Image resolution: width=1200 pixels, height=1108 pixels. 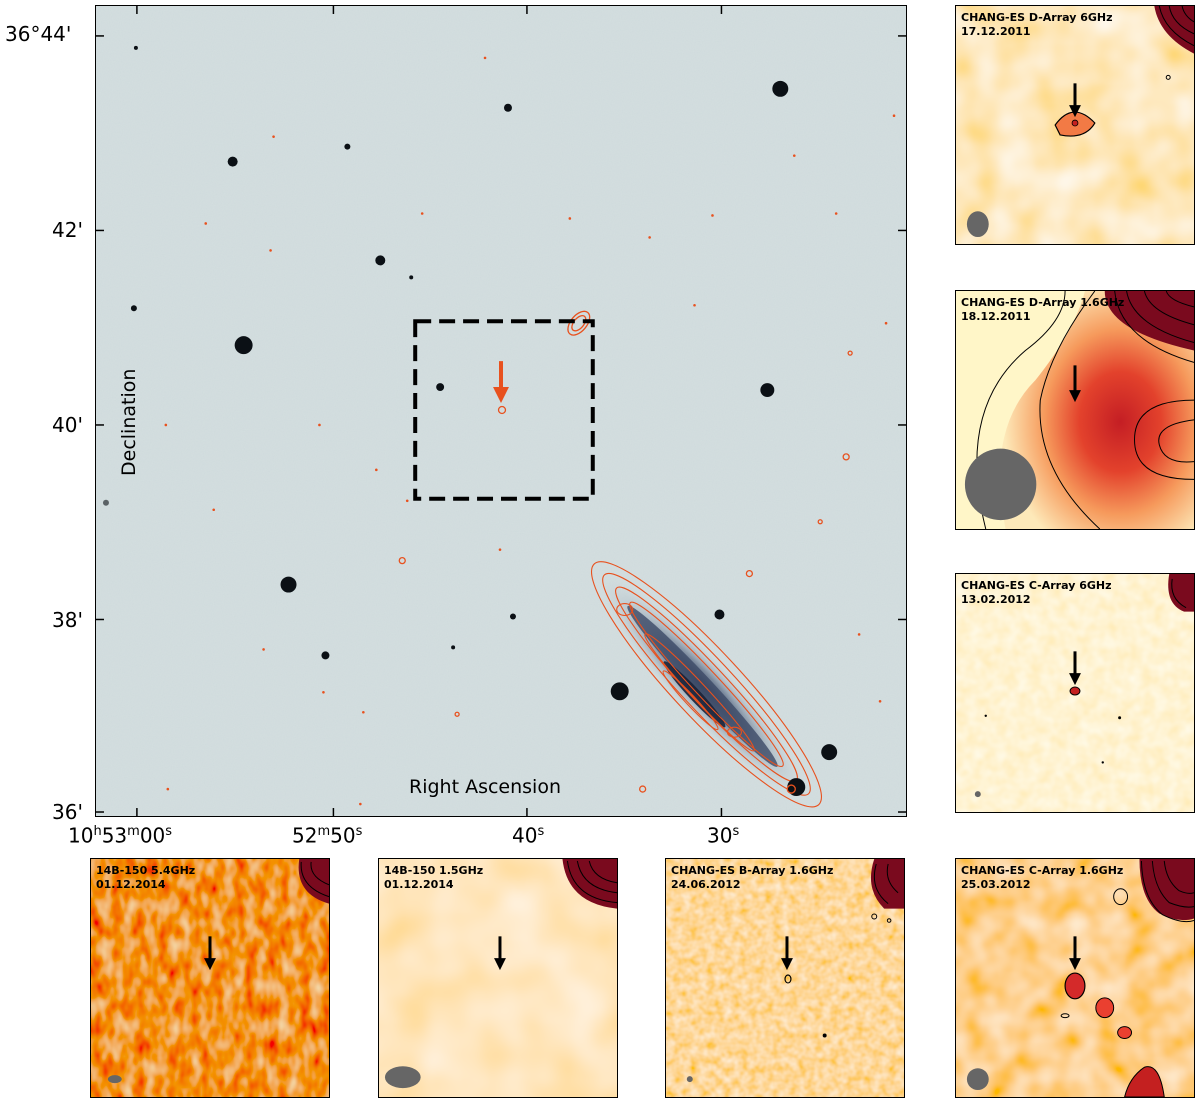 I want to click on dec-tick-38: 38', so click(x=67, y=620).